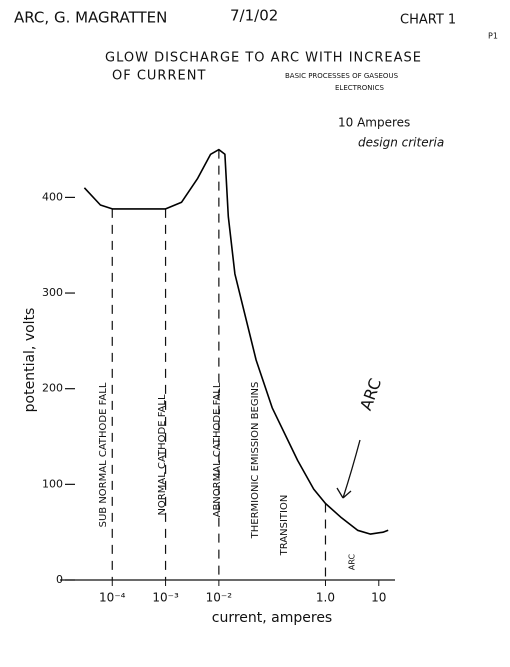 The width and height of the screenshot is (510, 667). Describe the element at coordinates (52, 292) in the screenshot. I see `y-tick-label: 300` at that location.